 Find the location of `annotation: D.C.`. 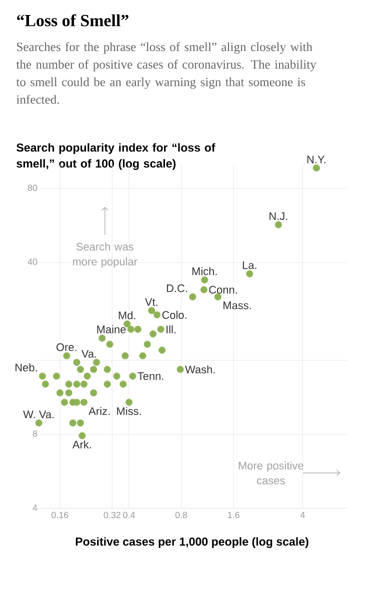

annotation: D.C. is located at coordinates (176, 288).